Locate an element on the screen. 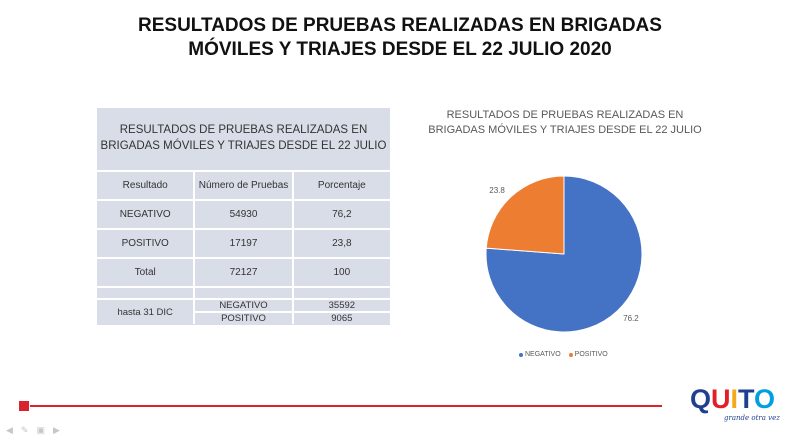  table-header-row: Resultado Número de Pruebas Porcentaje is located at coordinates (243, 185).